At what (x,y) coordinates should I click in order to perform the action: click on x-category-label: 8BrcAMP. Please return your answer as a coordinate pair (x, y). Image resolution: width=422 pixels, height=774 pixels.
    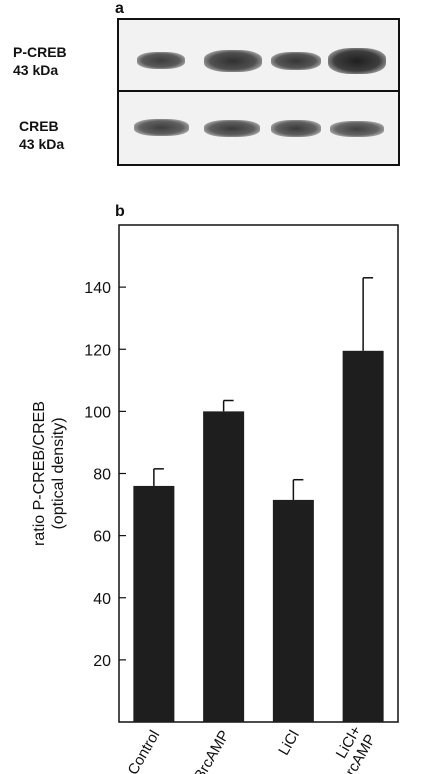
    Looking at the image, I should click on (210, 751).